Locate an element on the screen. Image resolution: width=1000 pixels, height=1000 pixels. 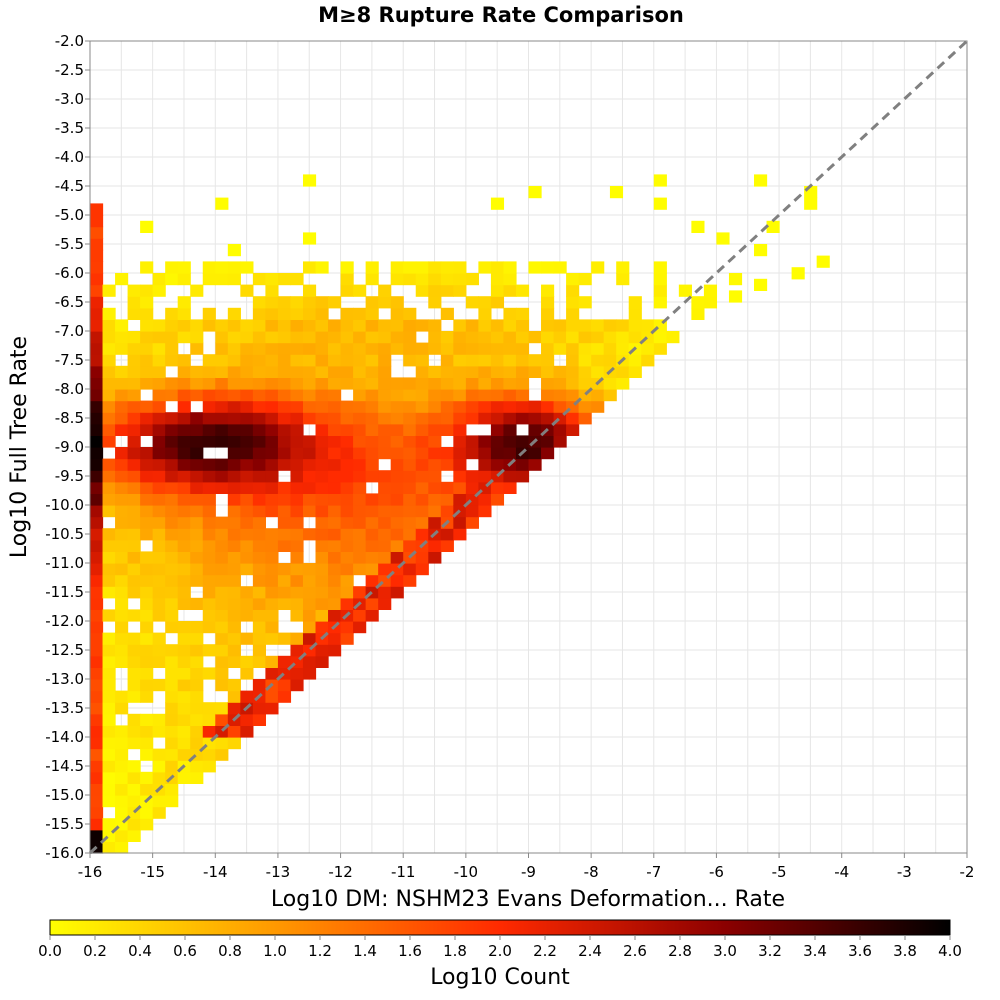
y-tick-label: -8.0 is located at coordinates (69, 389).